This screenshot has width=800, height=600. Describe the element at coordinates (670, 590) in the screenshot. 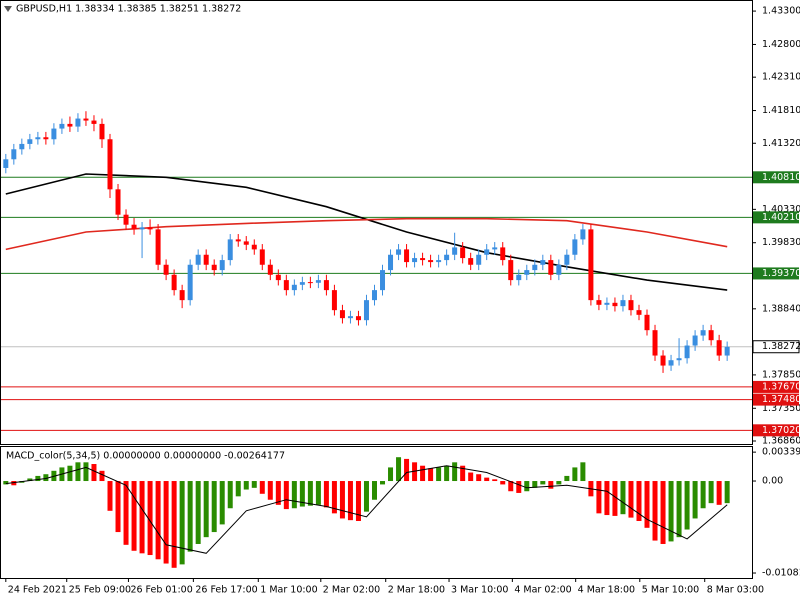

I see `x-tick-label: 5 Mar 10:00` at that location.